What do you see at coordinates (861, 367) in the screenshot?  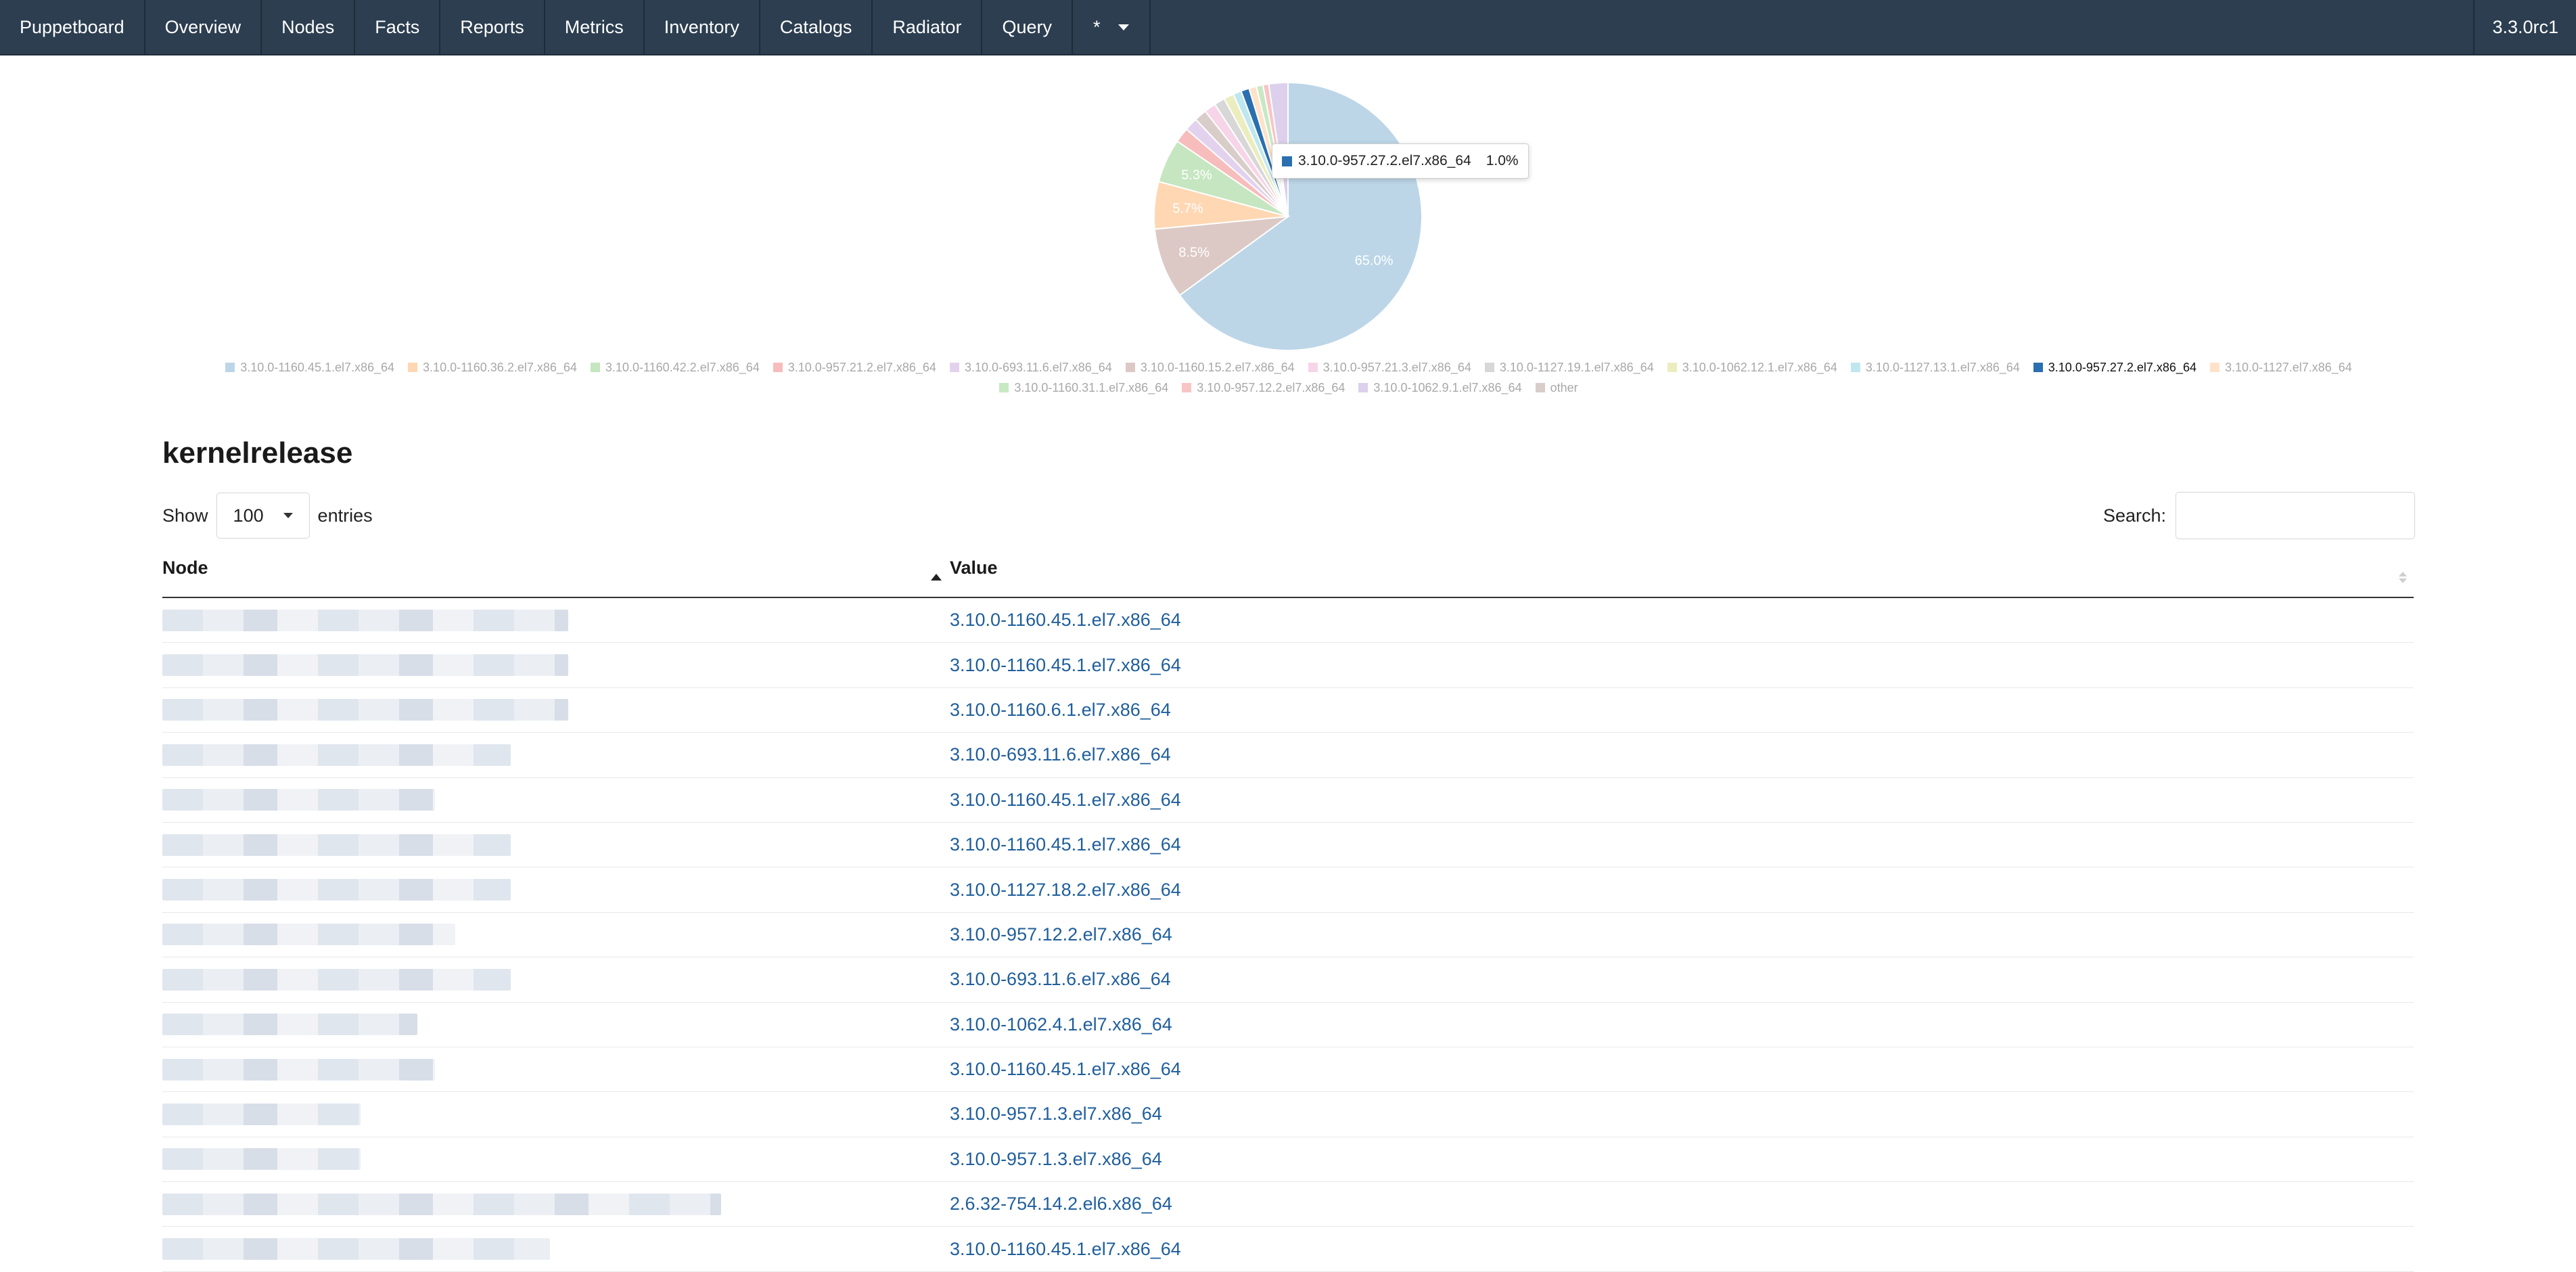 I see `legend-label: 3.10.0-957.21.2.el7.x86_64` at bounding box center [861, 367].